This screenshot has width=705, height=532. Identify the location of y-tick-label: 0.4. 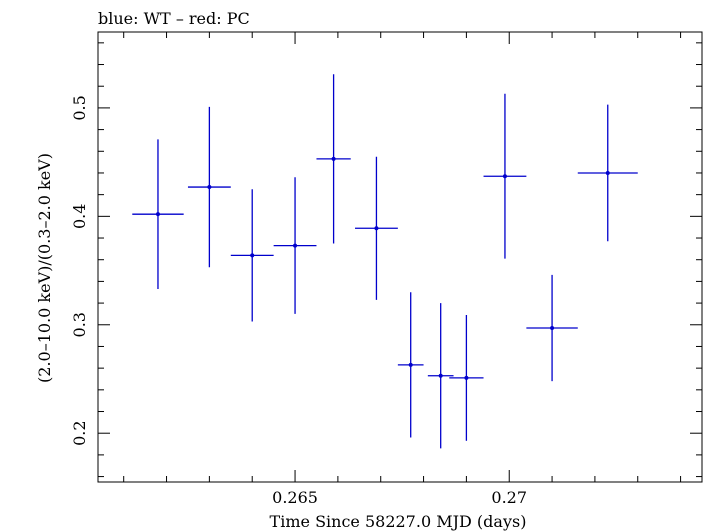
(79, 216).